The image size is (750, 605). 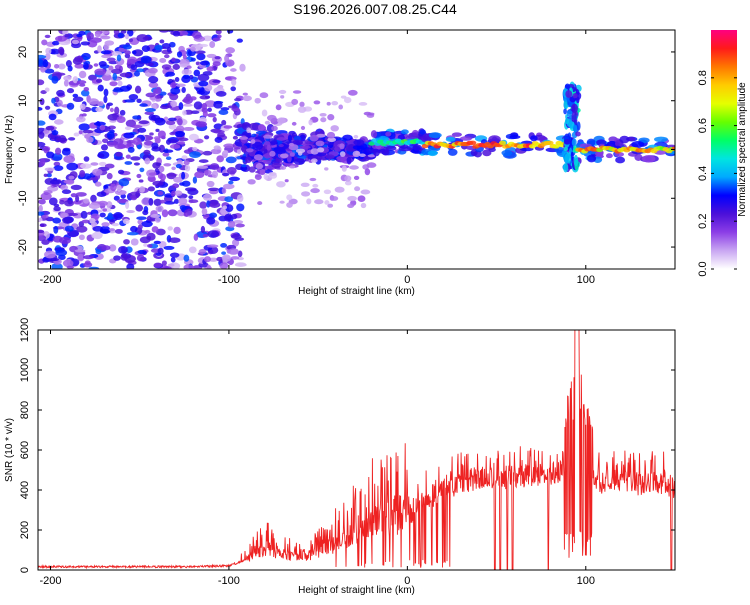 I want to click on x-tick-label: -200, so click(x=50, y=581).